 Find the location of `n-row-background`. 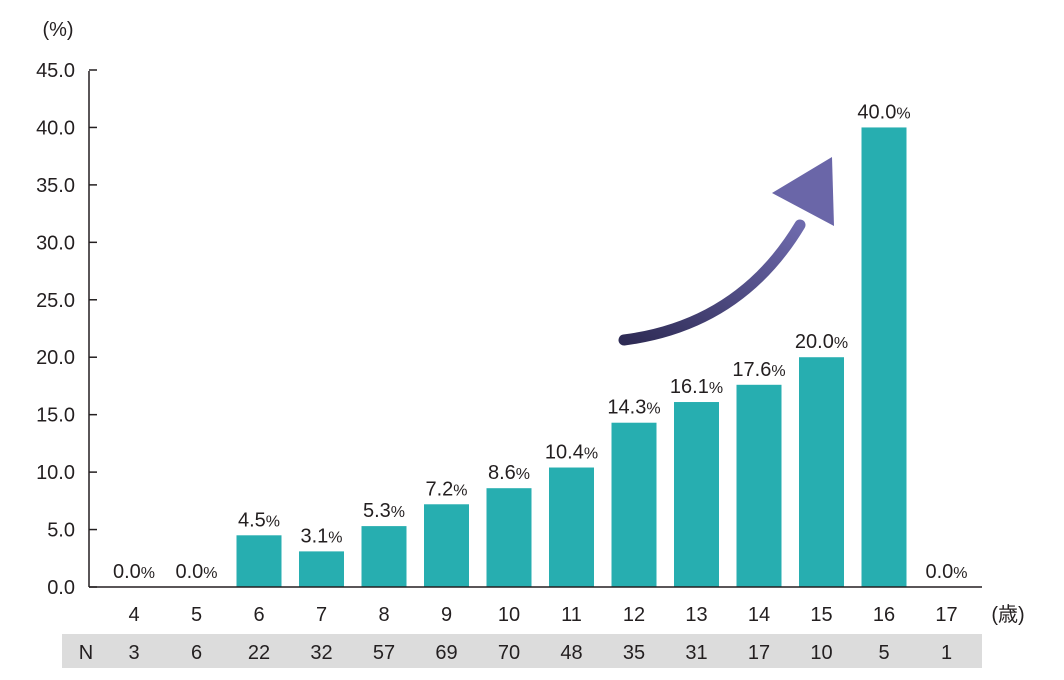

n-row-background is located at coordinates (522, 651).